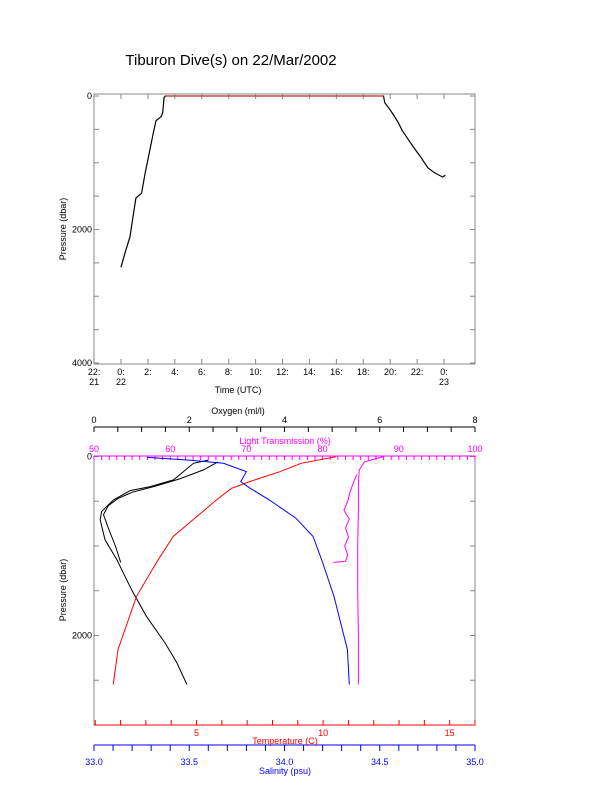  I want to click on temperature-tick-label: 5, so click(196, 733).